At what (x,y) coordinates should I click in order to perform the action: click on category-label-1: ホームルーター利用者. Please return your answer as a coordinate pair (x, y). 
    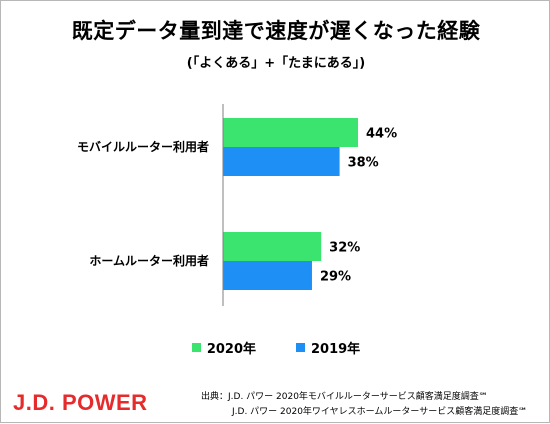
    Looking at the image, I should click on (149, 260).